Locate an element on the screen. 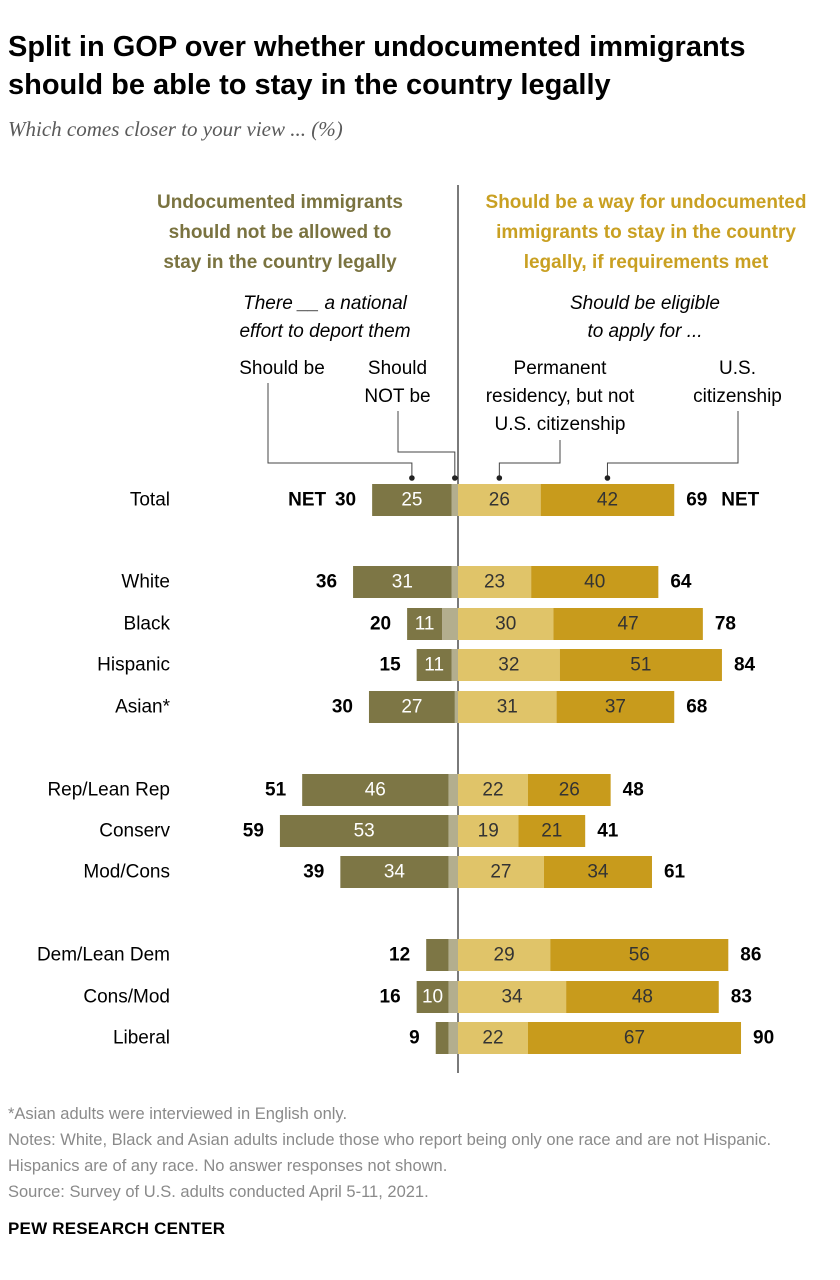 Image resolution: width=840 pixels, height=1280 pixels. bar-value-should-be: 31 is located at coordinates (402, 582).